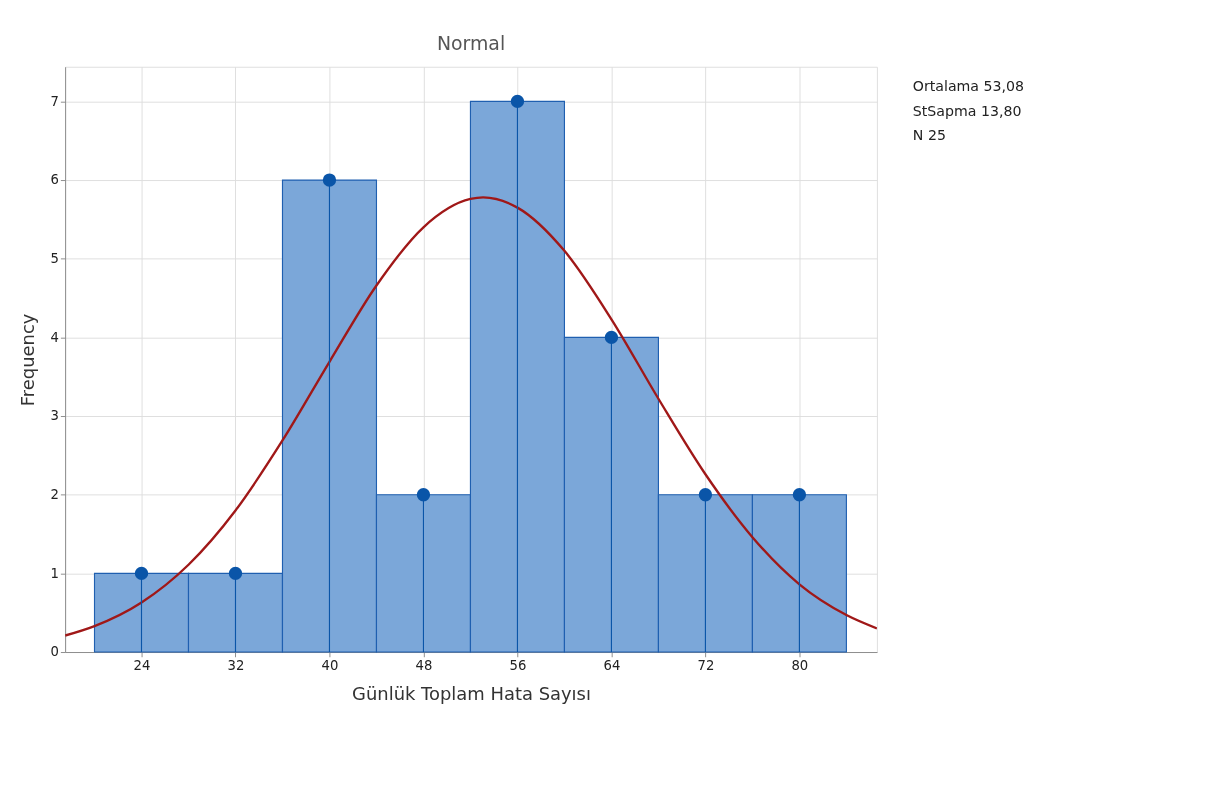 This screenshot has height=808, width=1213. What do you see at coordinates (54, 337) in the screenshot?
I see `y-tick-label: 4` at bounding box center [54, 337].